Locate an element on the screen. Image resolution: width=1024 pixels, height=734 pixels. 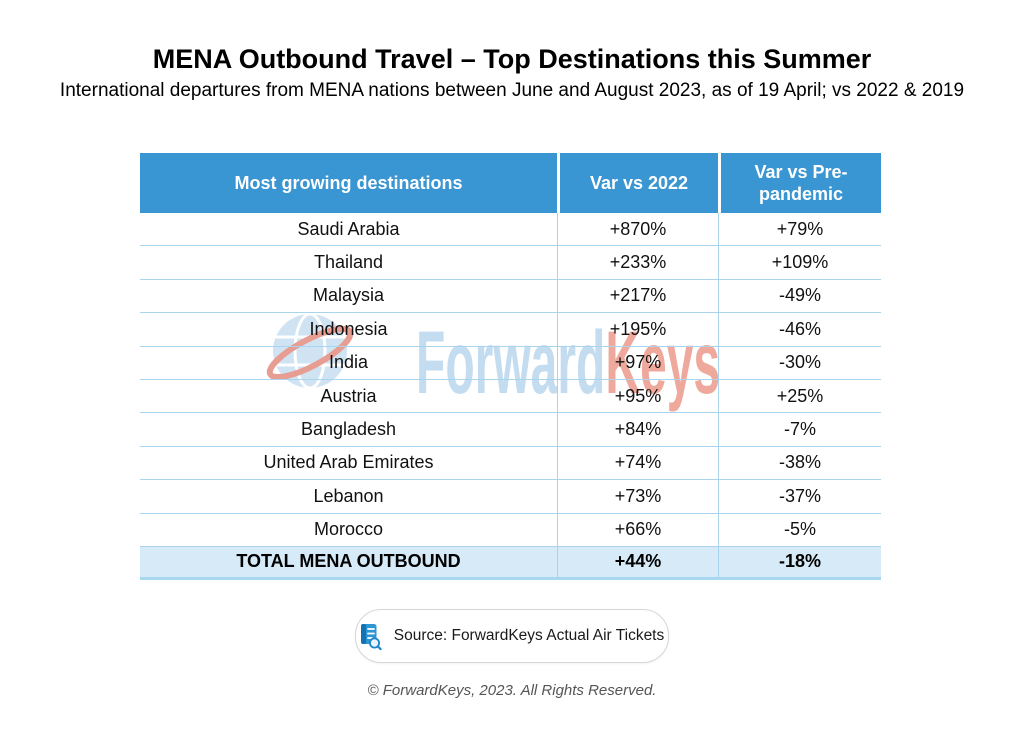
table-row: Indonesia +195% -46% is located at coordinates (510, 330).